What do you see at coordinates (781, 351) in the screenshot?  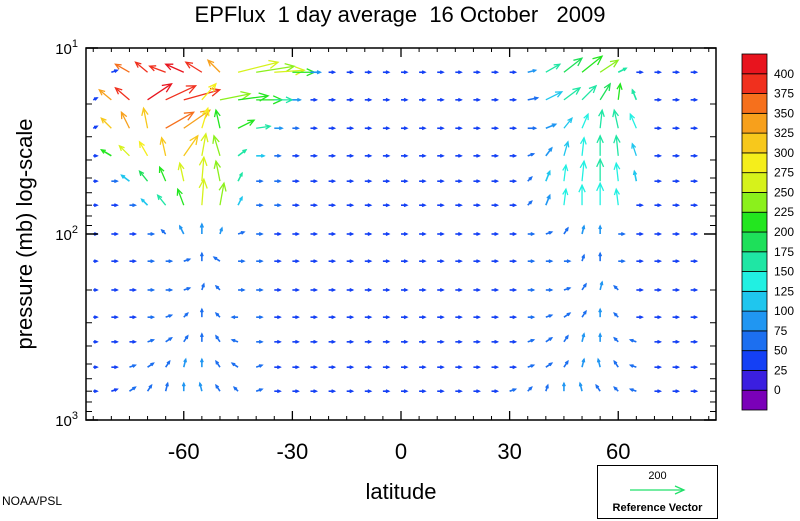 I see `colorbar-label: 50` at bounding box center [781, 351].